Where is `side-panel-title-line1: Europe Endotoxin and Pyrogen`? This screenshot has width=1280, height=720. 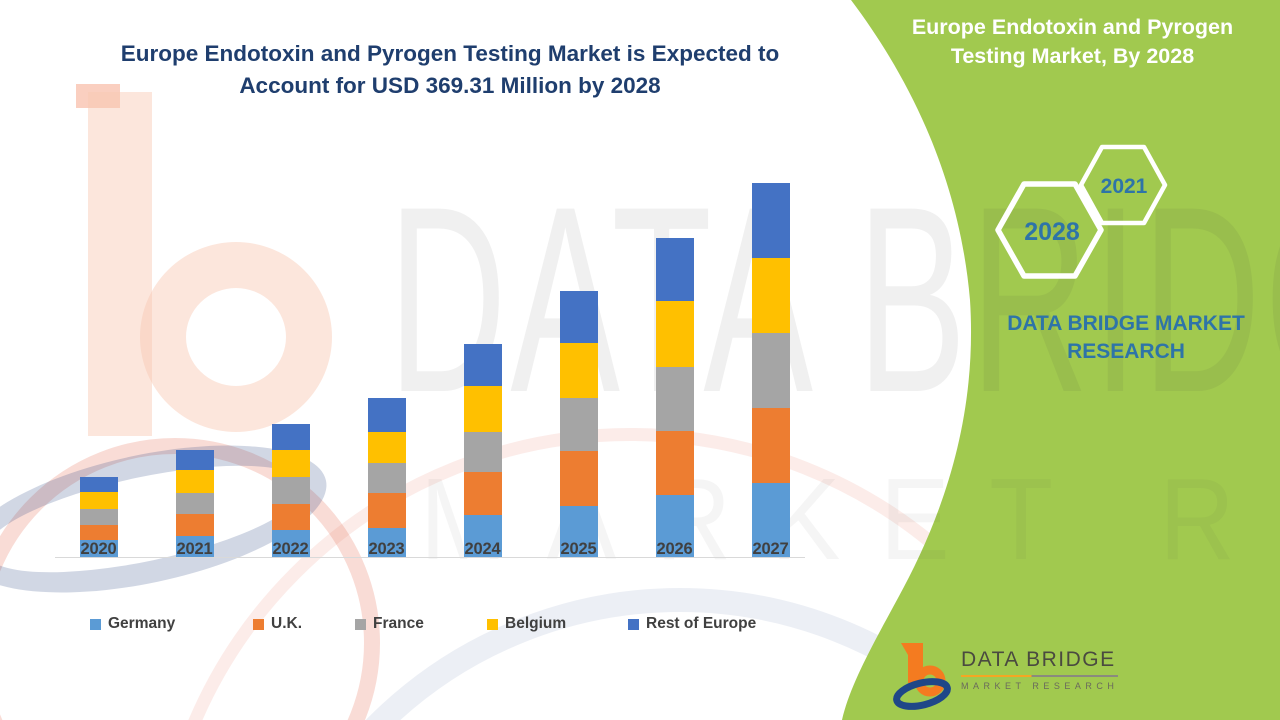
side-panel-title-line1: Europe Endotoxin and Pyrogen is located at coordinates (1072, 27).